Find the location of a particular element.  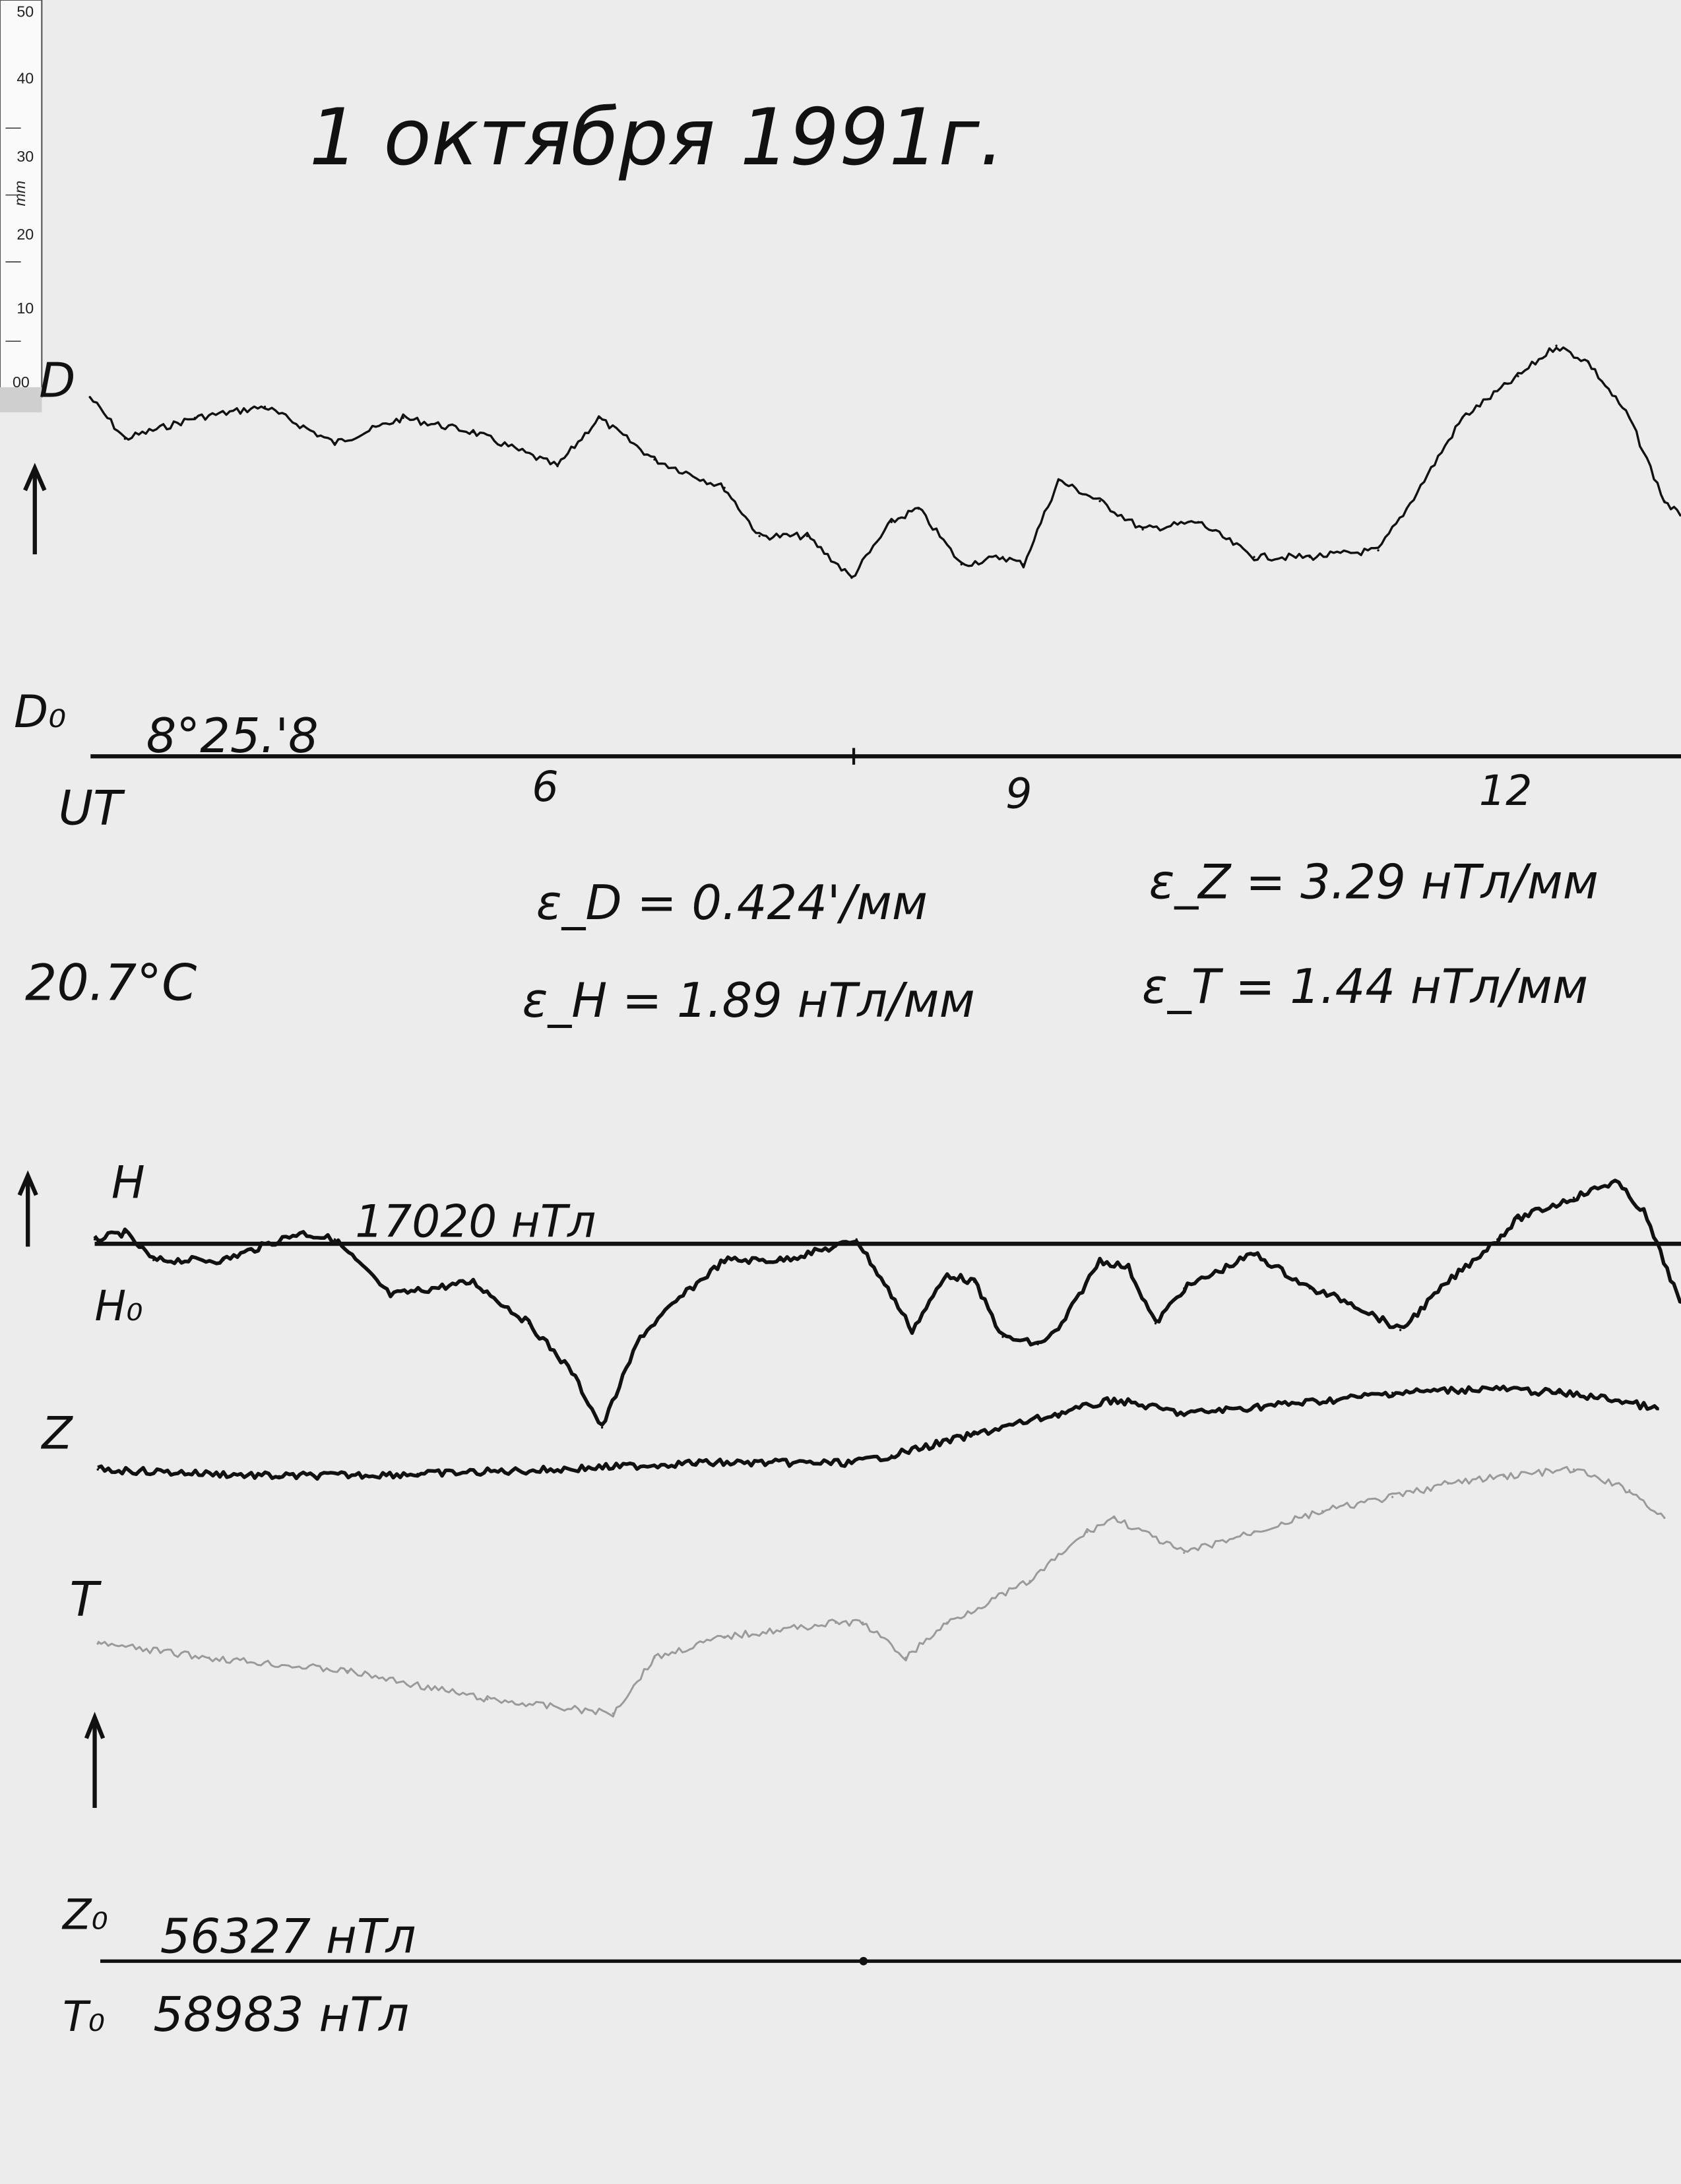

trace-h is located at coordinates (887, 1302).